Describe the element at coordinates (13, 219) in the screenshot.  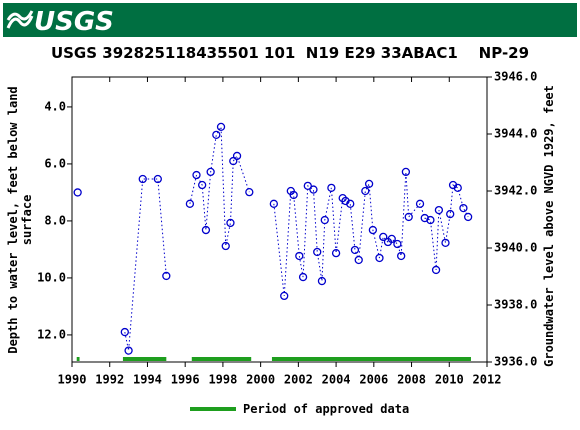
I see `y-axis-label: Depth to water level, feet below land` at that location.